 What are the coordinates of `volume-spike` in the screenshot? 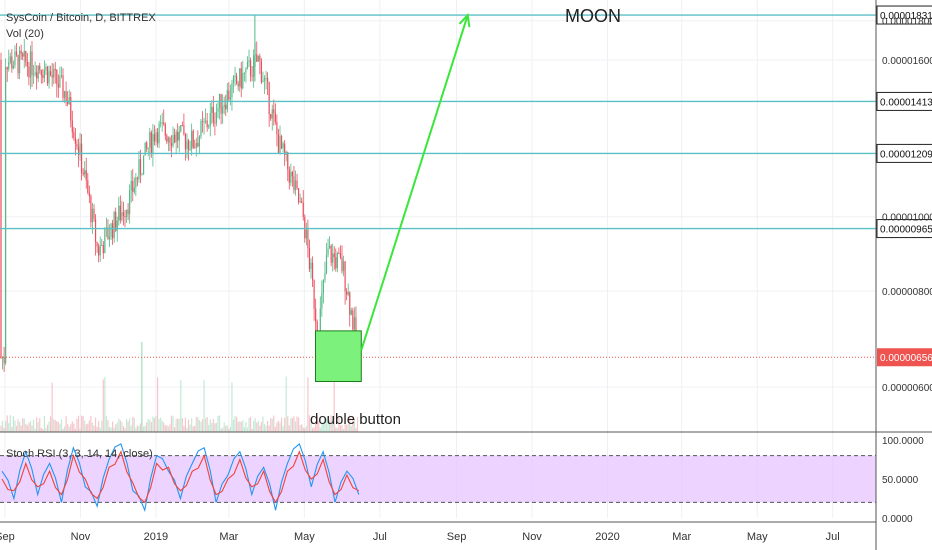 It's located at (142, 387).